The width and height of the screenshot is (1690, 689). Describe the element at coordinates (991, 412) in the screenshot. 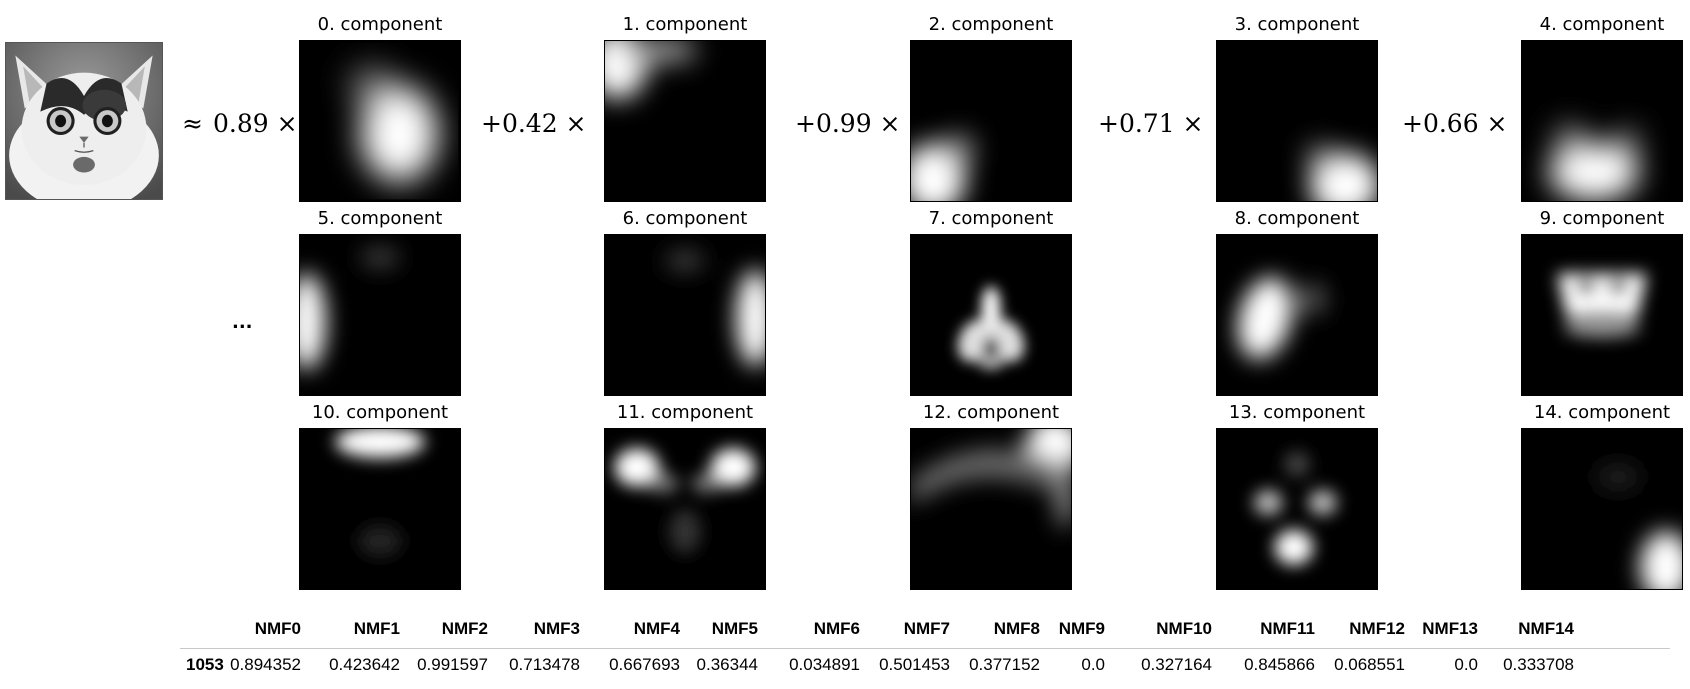

I see `component-title: 12. component` at that location.